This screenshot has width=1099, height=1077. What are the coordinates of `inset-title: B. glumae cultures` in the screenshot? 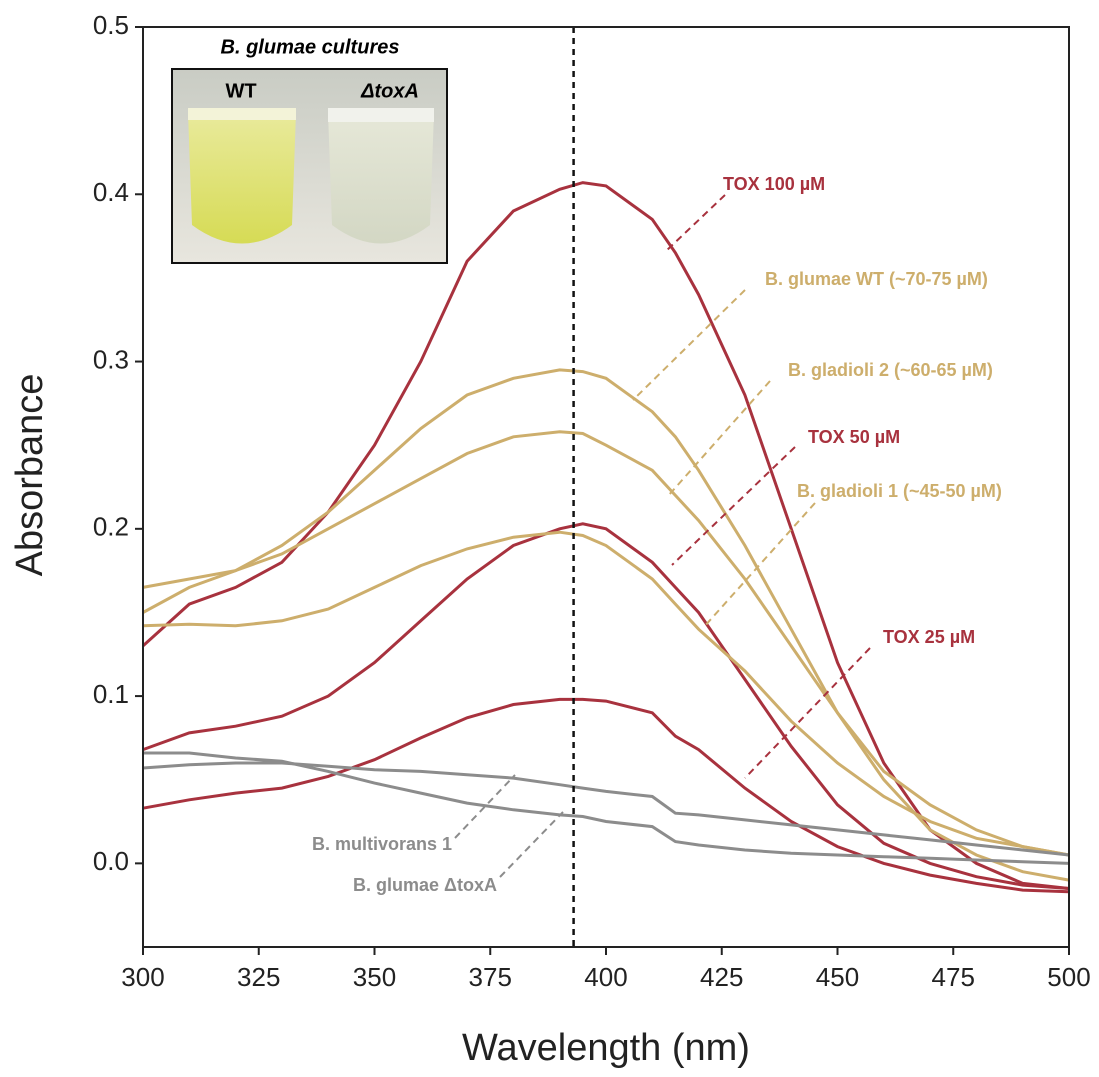 It's located at (310, 47).